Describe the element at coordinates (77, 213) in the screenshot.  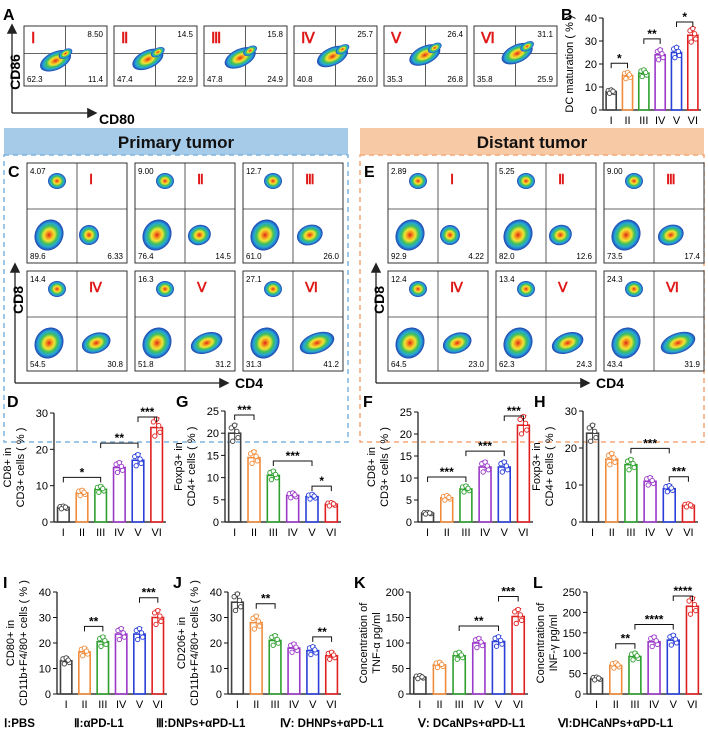
I see `flow-plot-c-1: Ⅰ 4.07 89.6 6.33` at that location.